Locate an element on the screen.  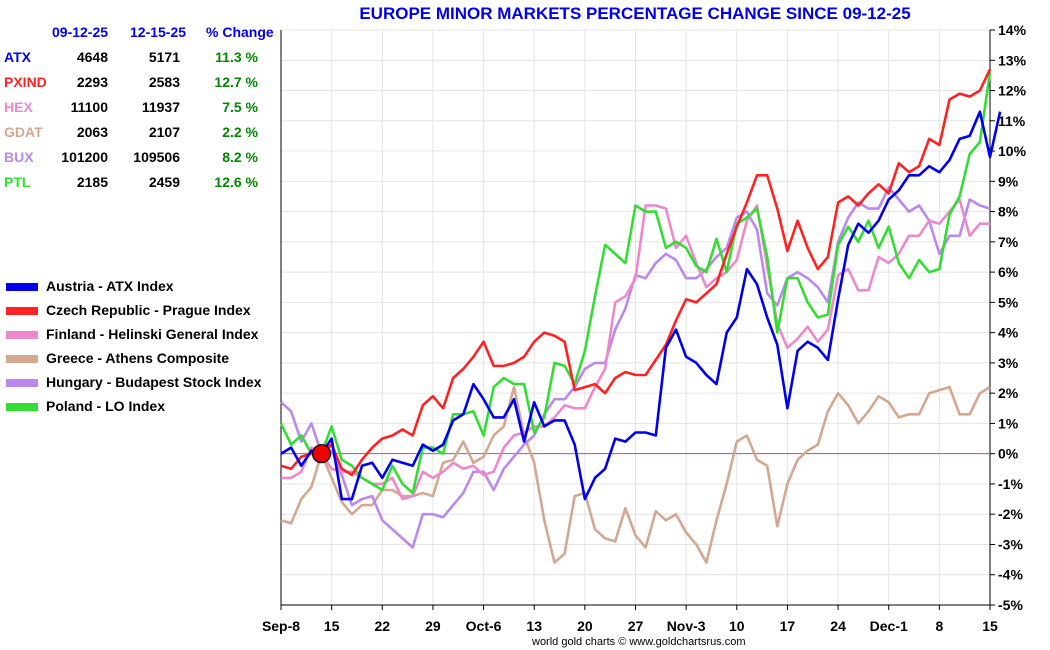
y-tick-label: 10% is located at coordinates (1012, 151).